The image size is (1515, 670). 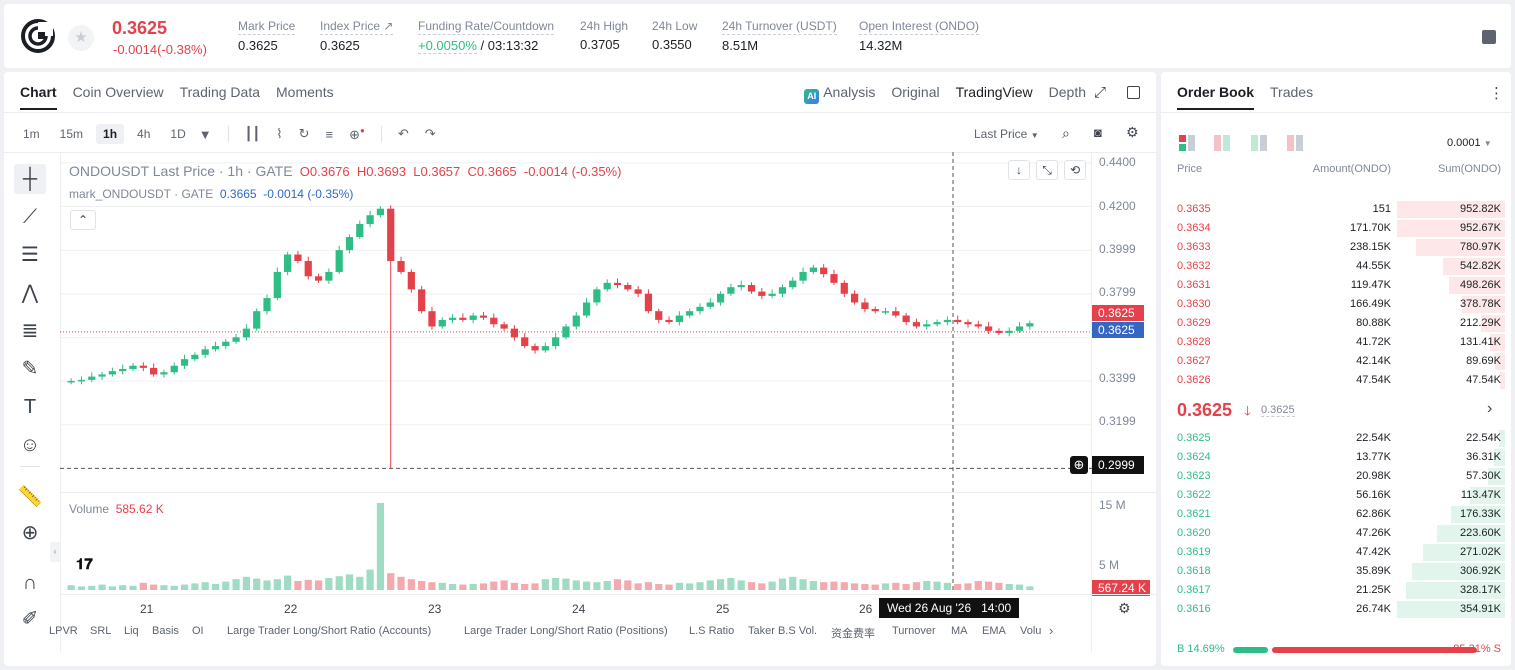 I want to click on indicator-ls-ratio: L.S Ratio, so click(x=712, y=631).